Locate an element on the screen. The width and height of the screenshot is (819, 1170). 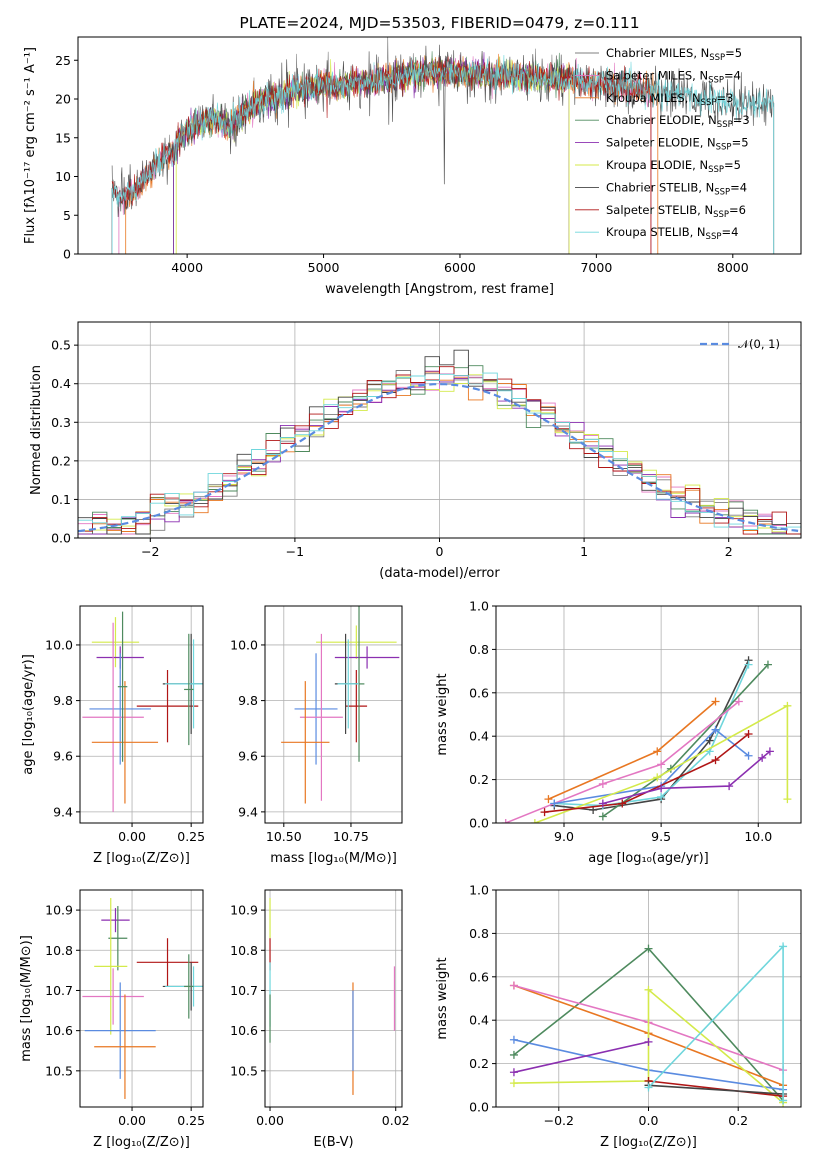
age_vs_mass-ytick-label: 10.0 is located at coordinates (244, 644).